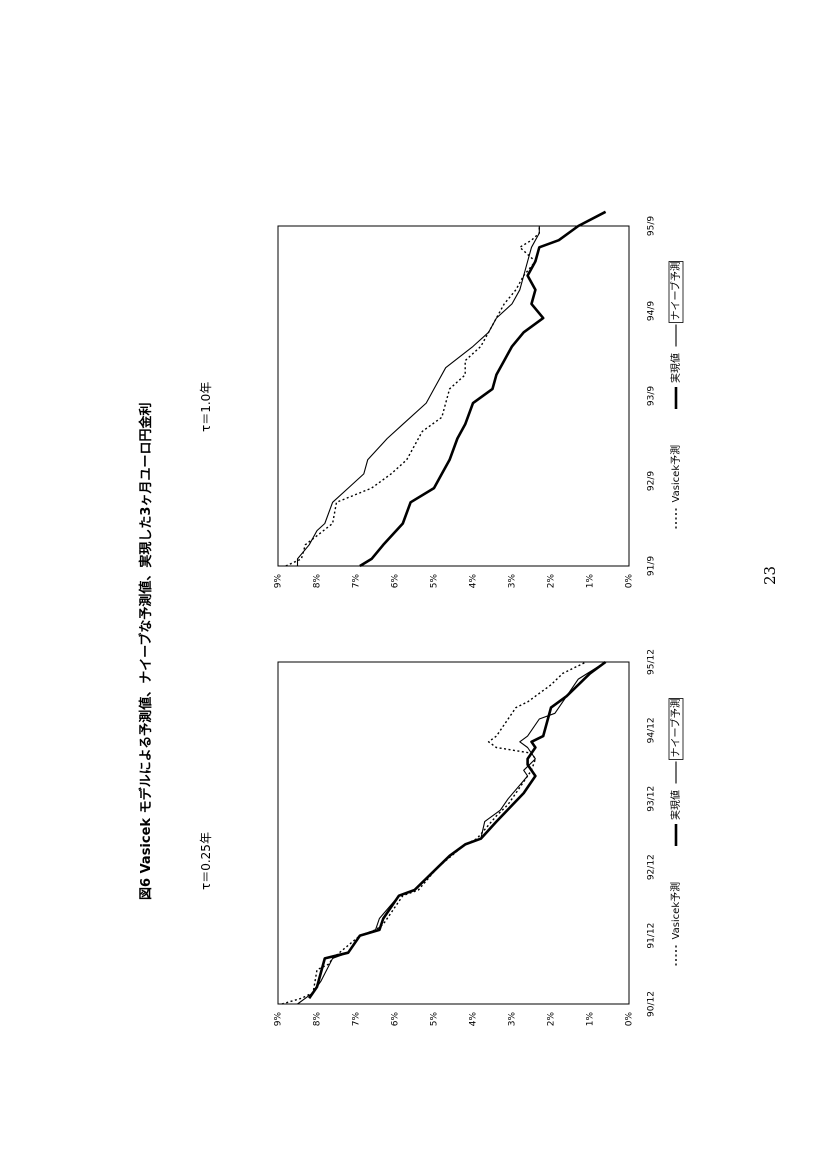 Image resolution: width=827 pixels, height=1170 pixels. What do you see at coordinates (676, 832) in the screenshot?
I see `legend-tau-025: Vasicek予測 実現値 ナイーブ予測` at bounding box center [676, 832].